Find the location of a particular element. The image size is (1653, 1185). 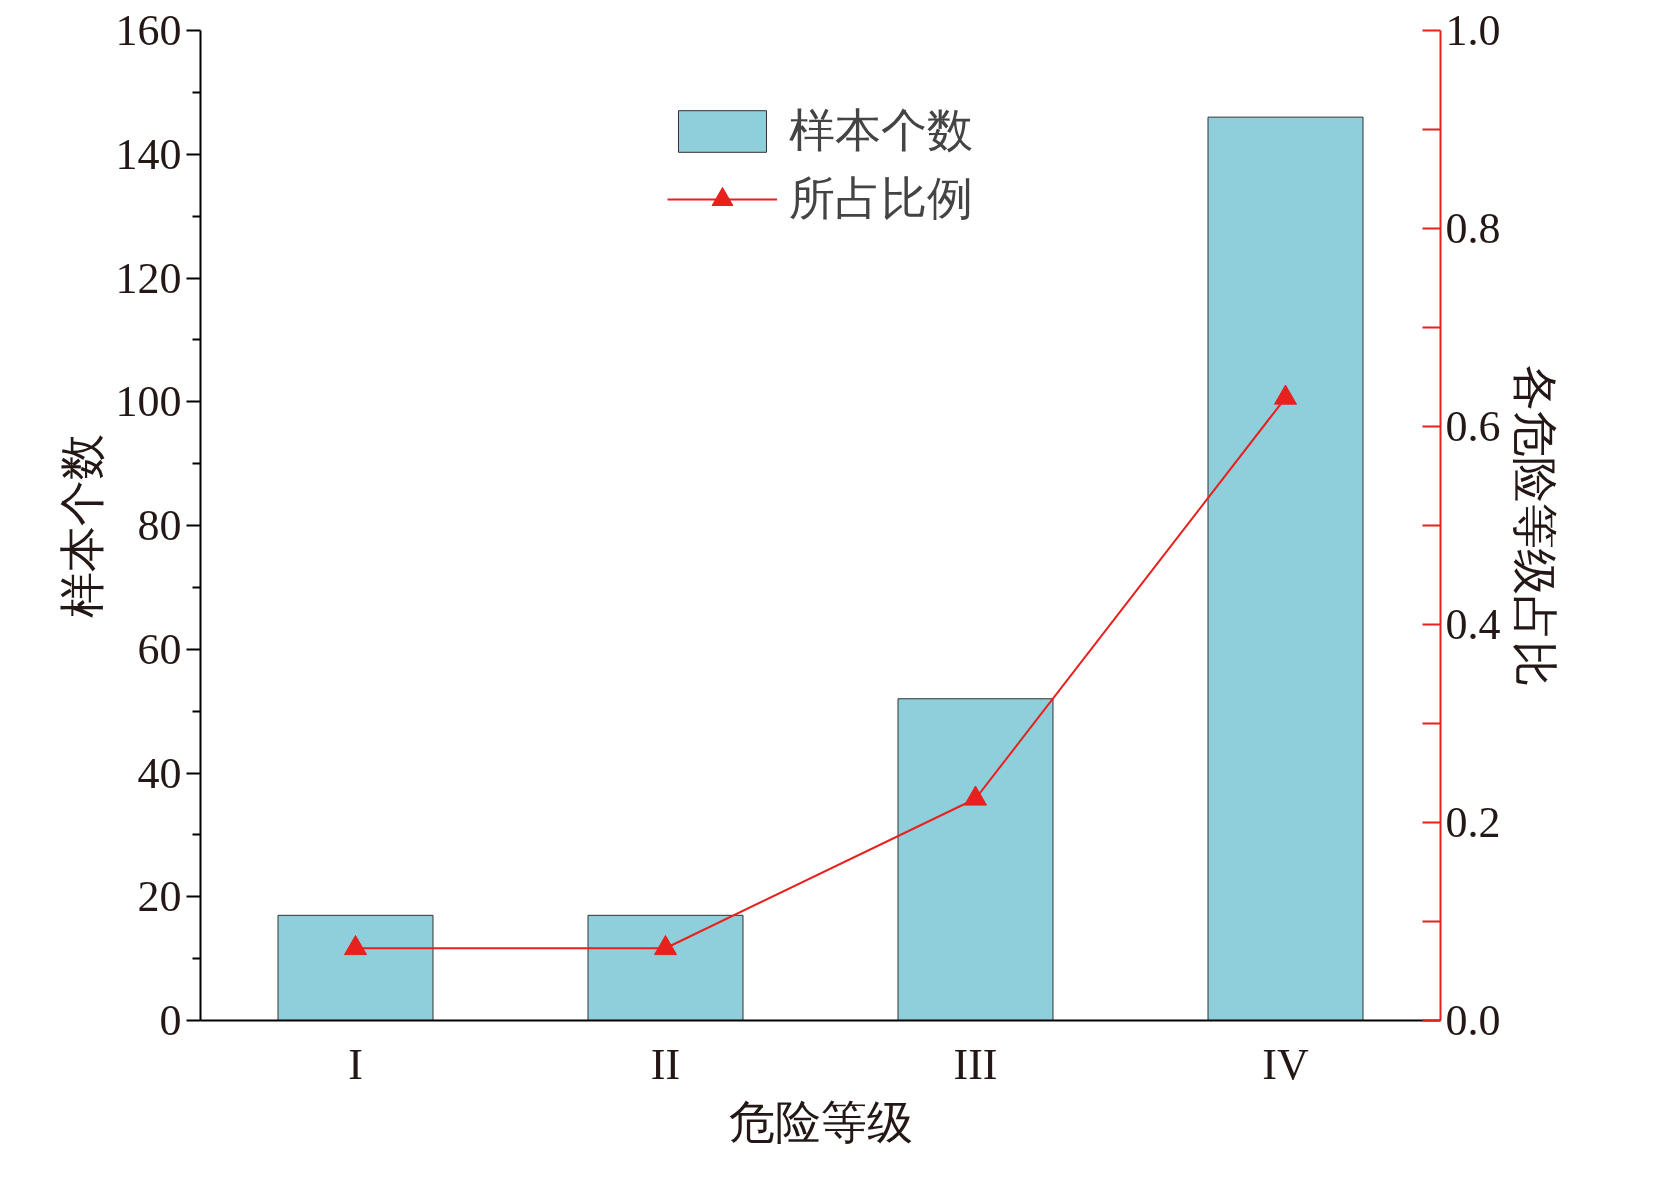

y-tick-label: 140 is located at coordinates (148, 154).